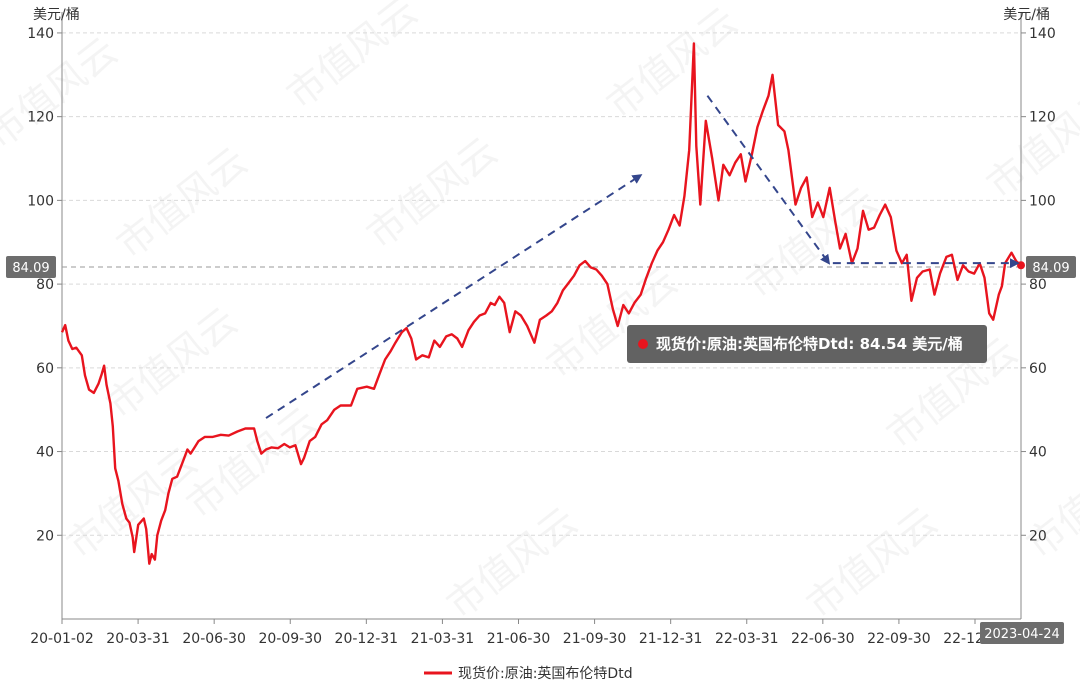 Image resolution: width=1080 pixels, height=687 pixels. I want to click on reference-line: 84.09 84.09, so click(541, 266).